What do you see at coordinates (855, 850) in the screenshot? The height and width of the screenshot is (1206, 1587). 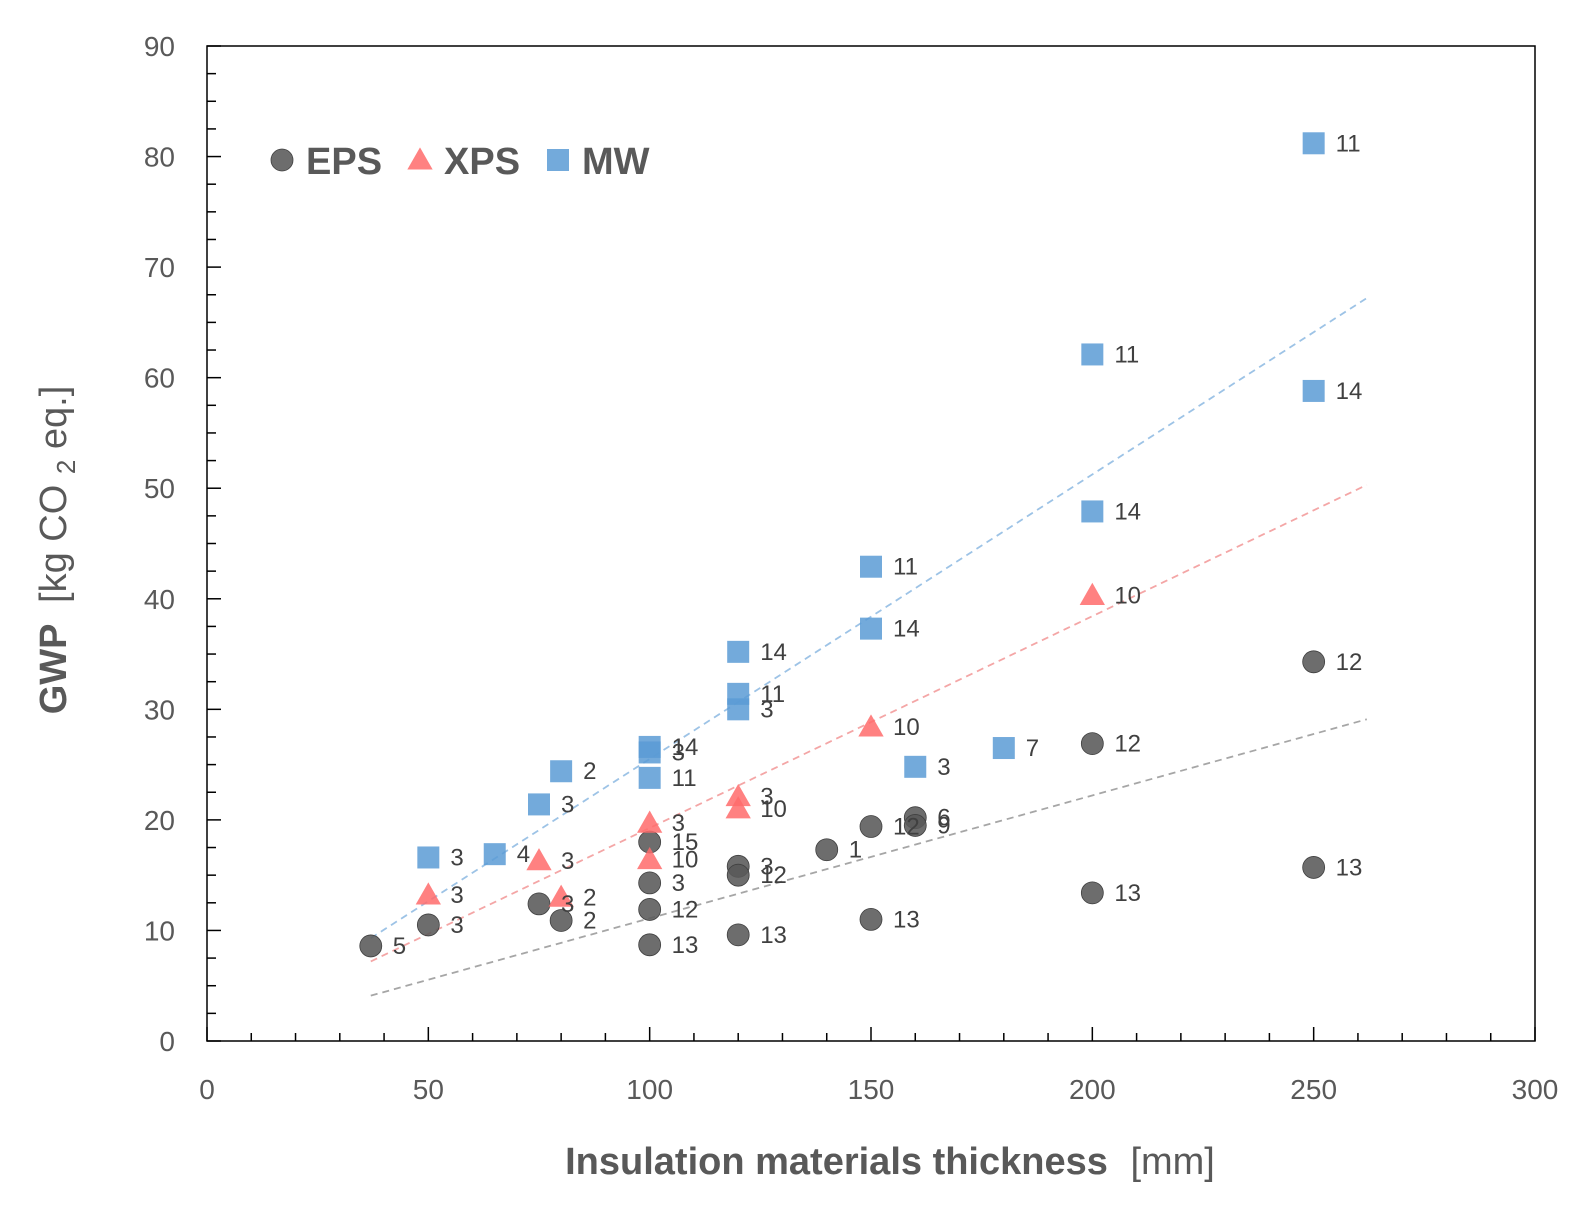 I see `eps-point-label: 1` at bounding box center [855, 850].